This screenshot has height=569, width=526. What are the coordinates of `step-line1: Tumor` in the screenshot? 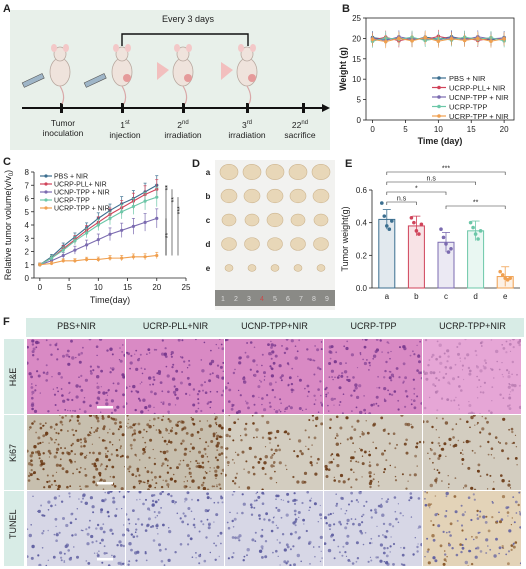 It's located at (63, 123).